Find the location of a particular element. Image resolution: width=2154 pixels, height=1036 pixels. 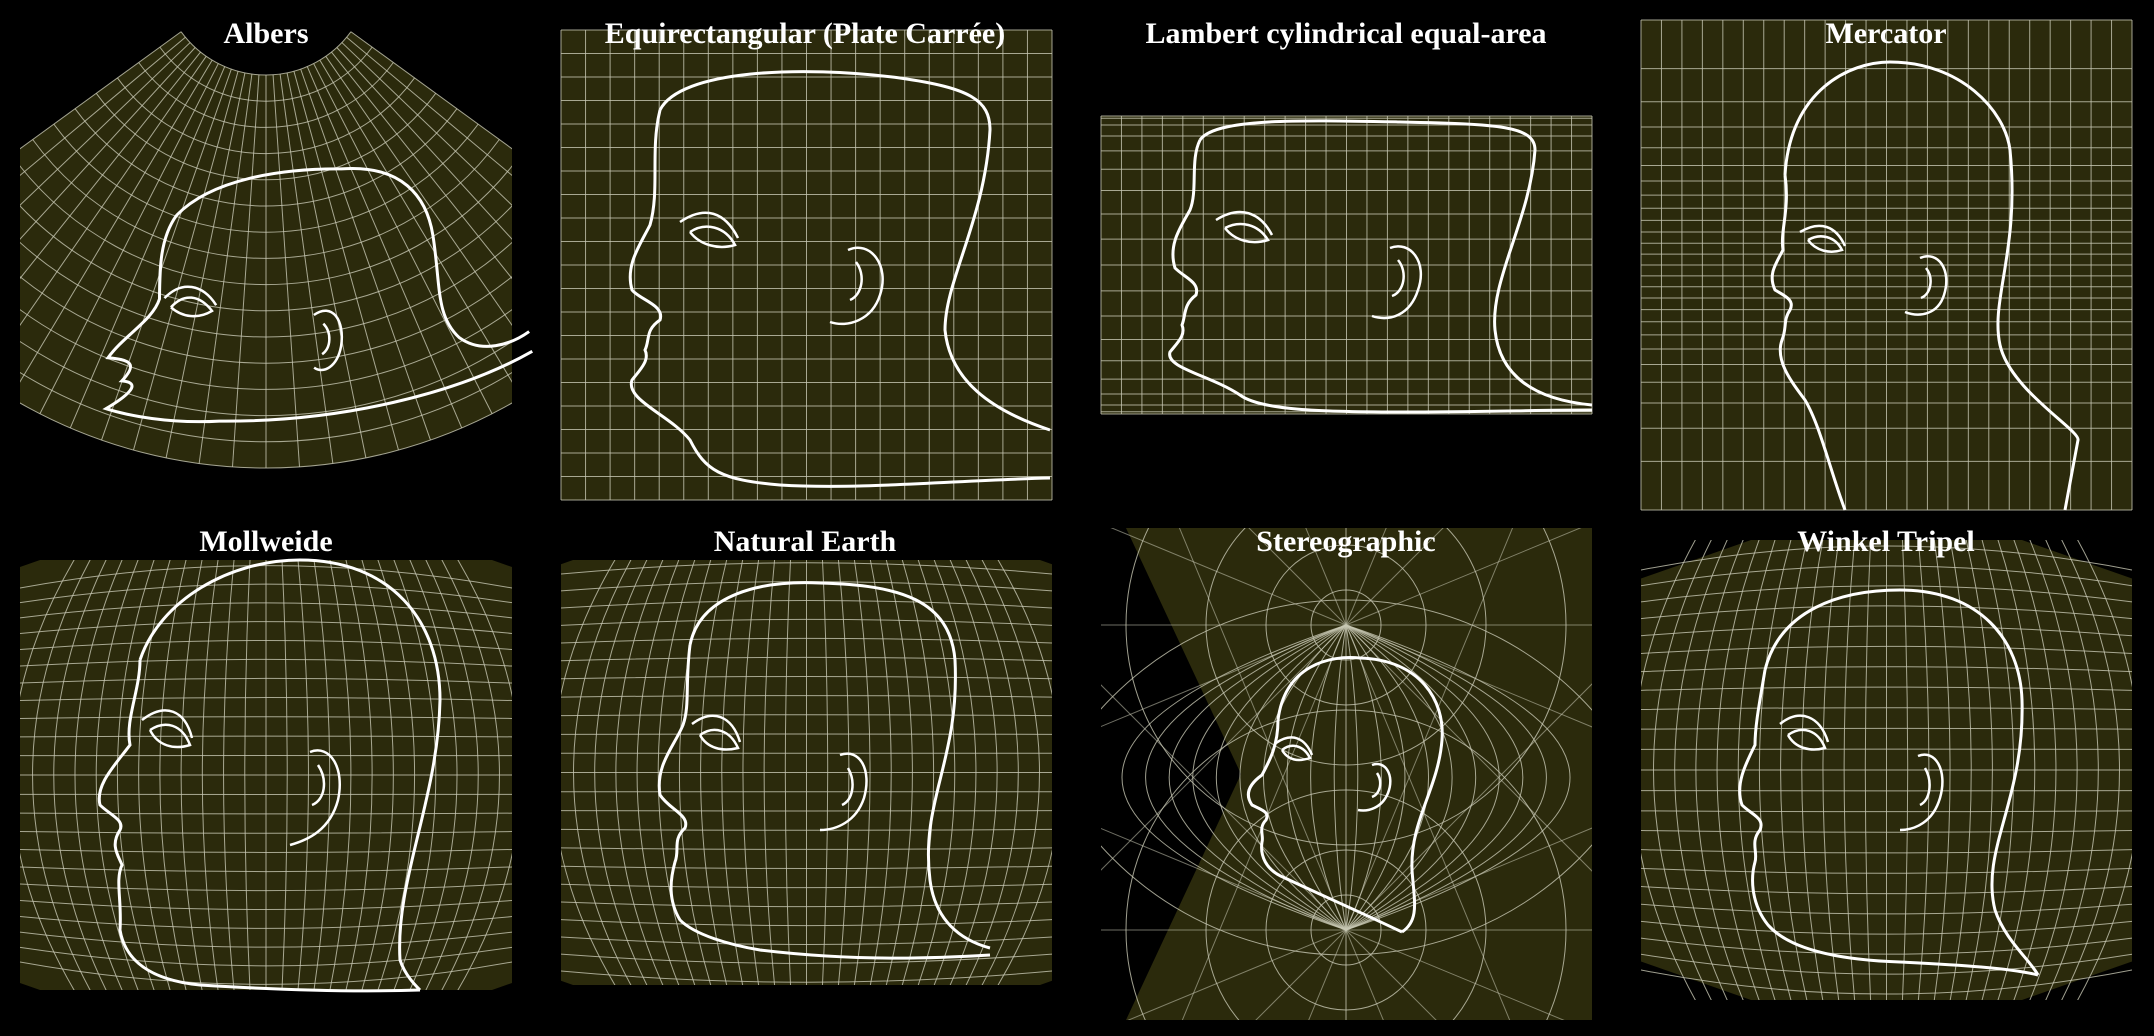

panel-mercator is located at coordinates (1886, 265).